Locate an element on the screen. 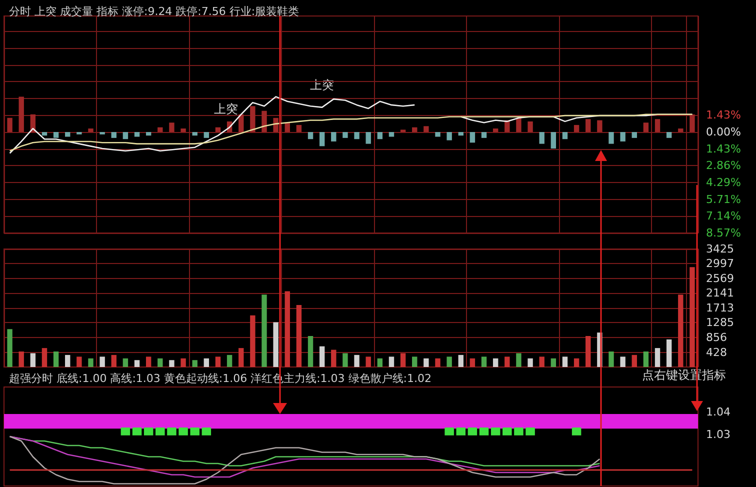 This screenshot has height=487, width=756. y-tick-label: 2141 is located at coordinates (720, 293).